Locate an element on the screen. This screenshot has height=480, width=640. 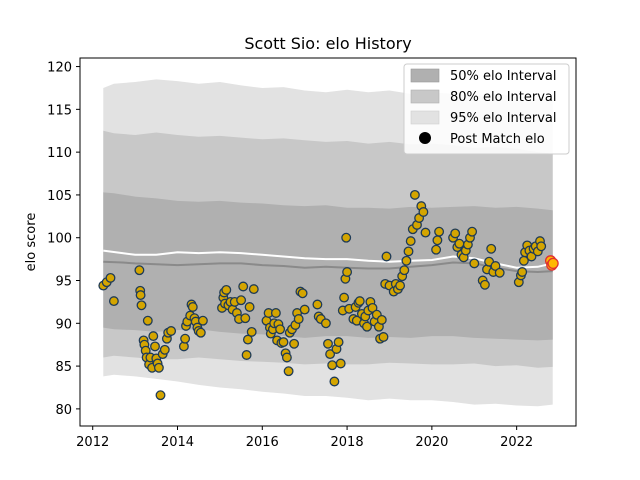
legend-frame is located at coordinates (486, 109).